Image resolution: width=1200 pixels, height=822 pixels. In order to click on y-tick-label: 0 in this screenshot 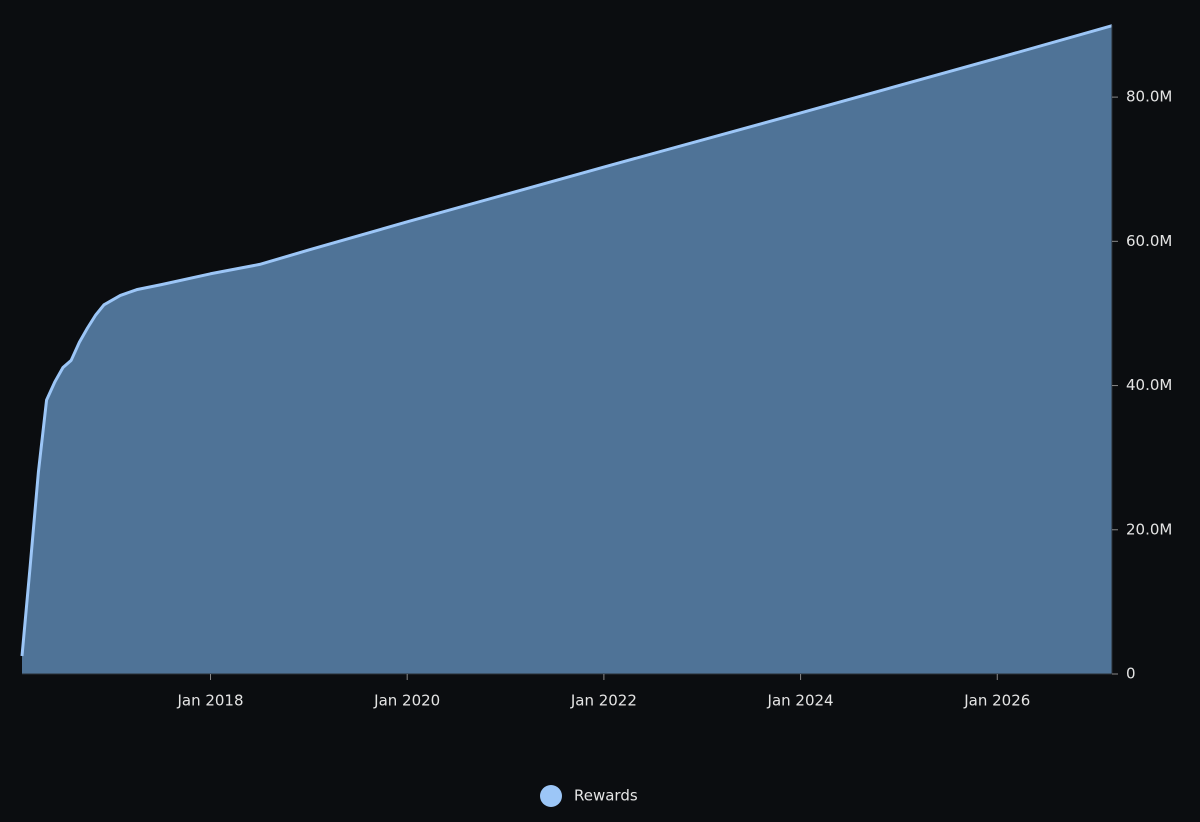, I will do `click(1131, 674)`.